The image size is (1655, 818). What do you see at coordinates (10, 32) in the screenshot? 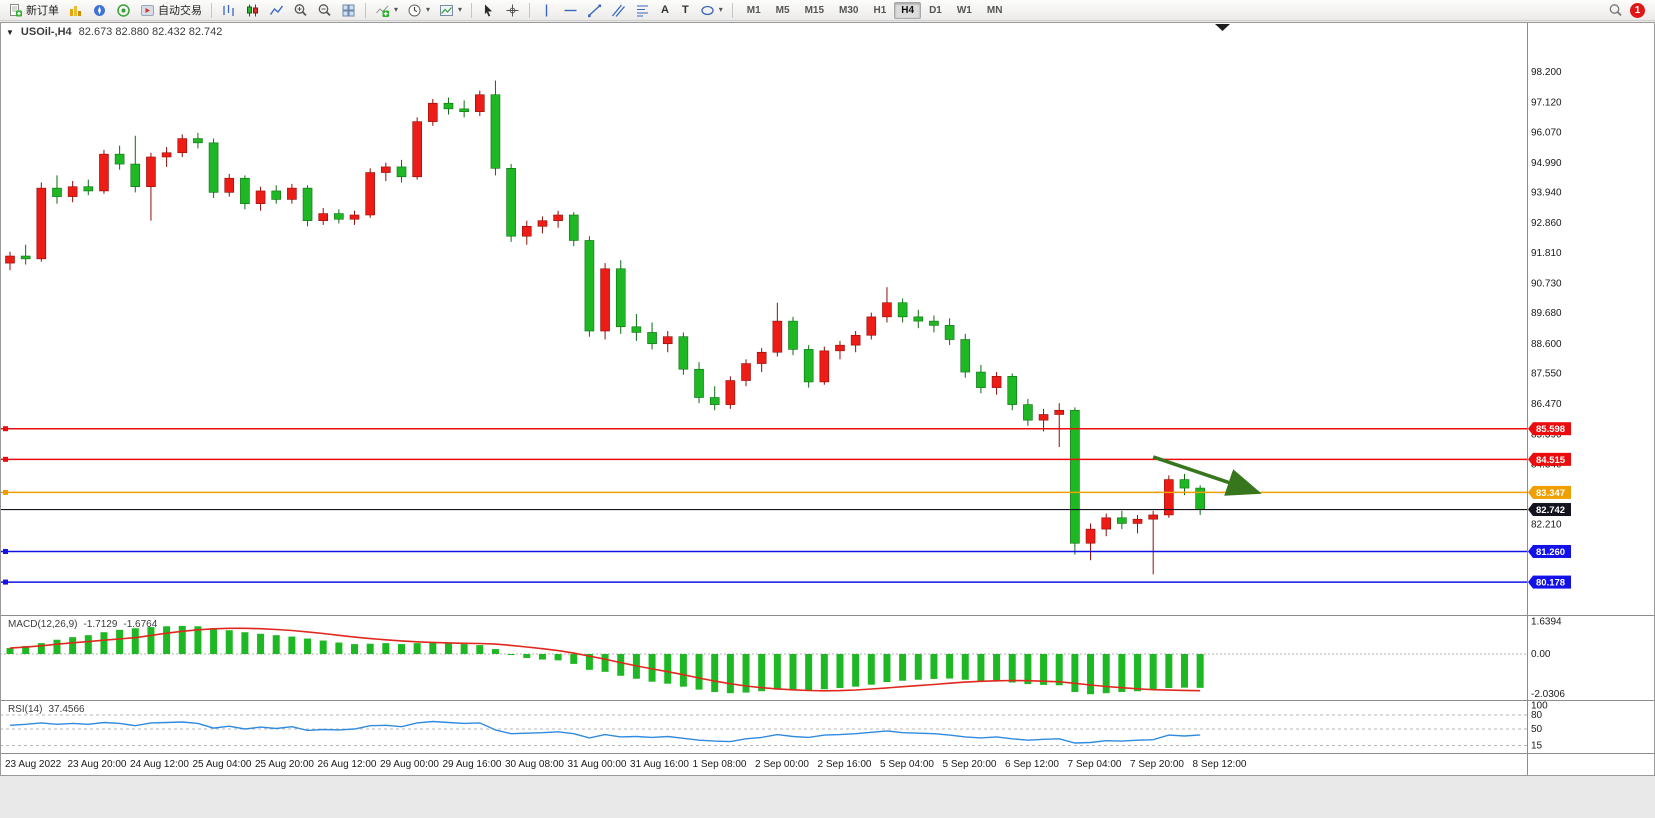
I see `collapse-triangle-icon: ▼` at bounding box center [10, 32].